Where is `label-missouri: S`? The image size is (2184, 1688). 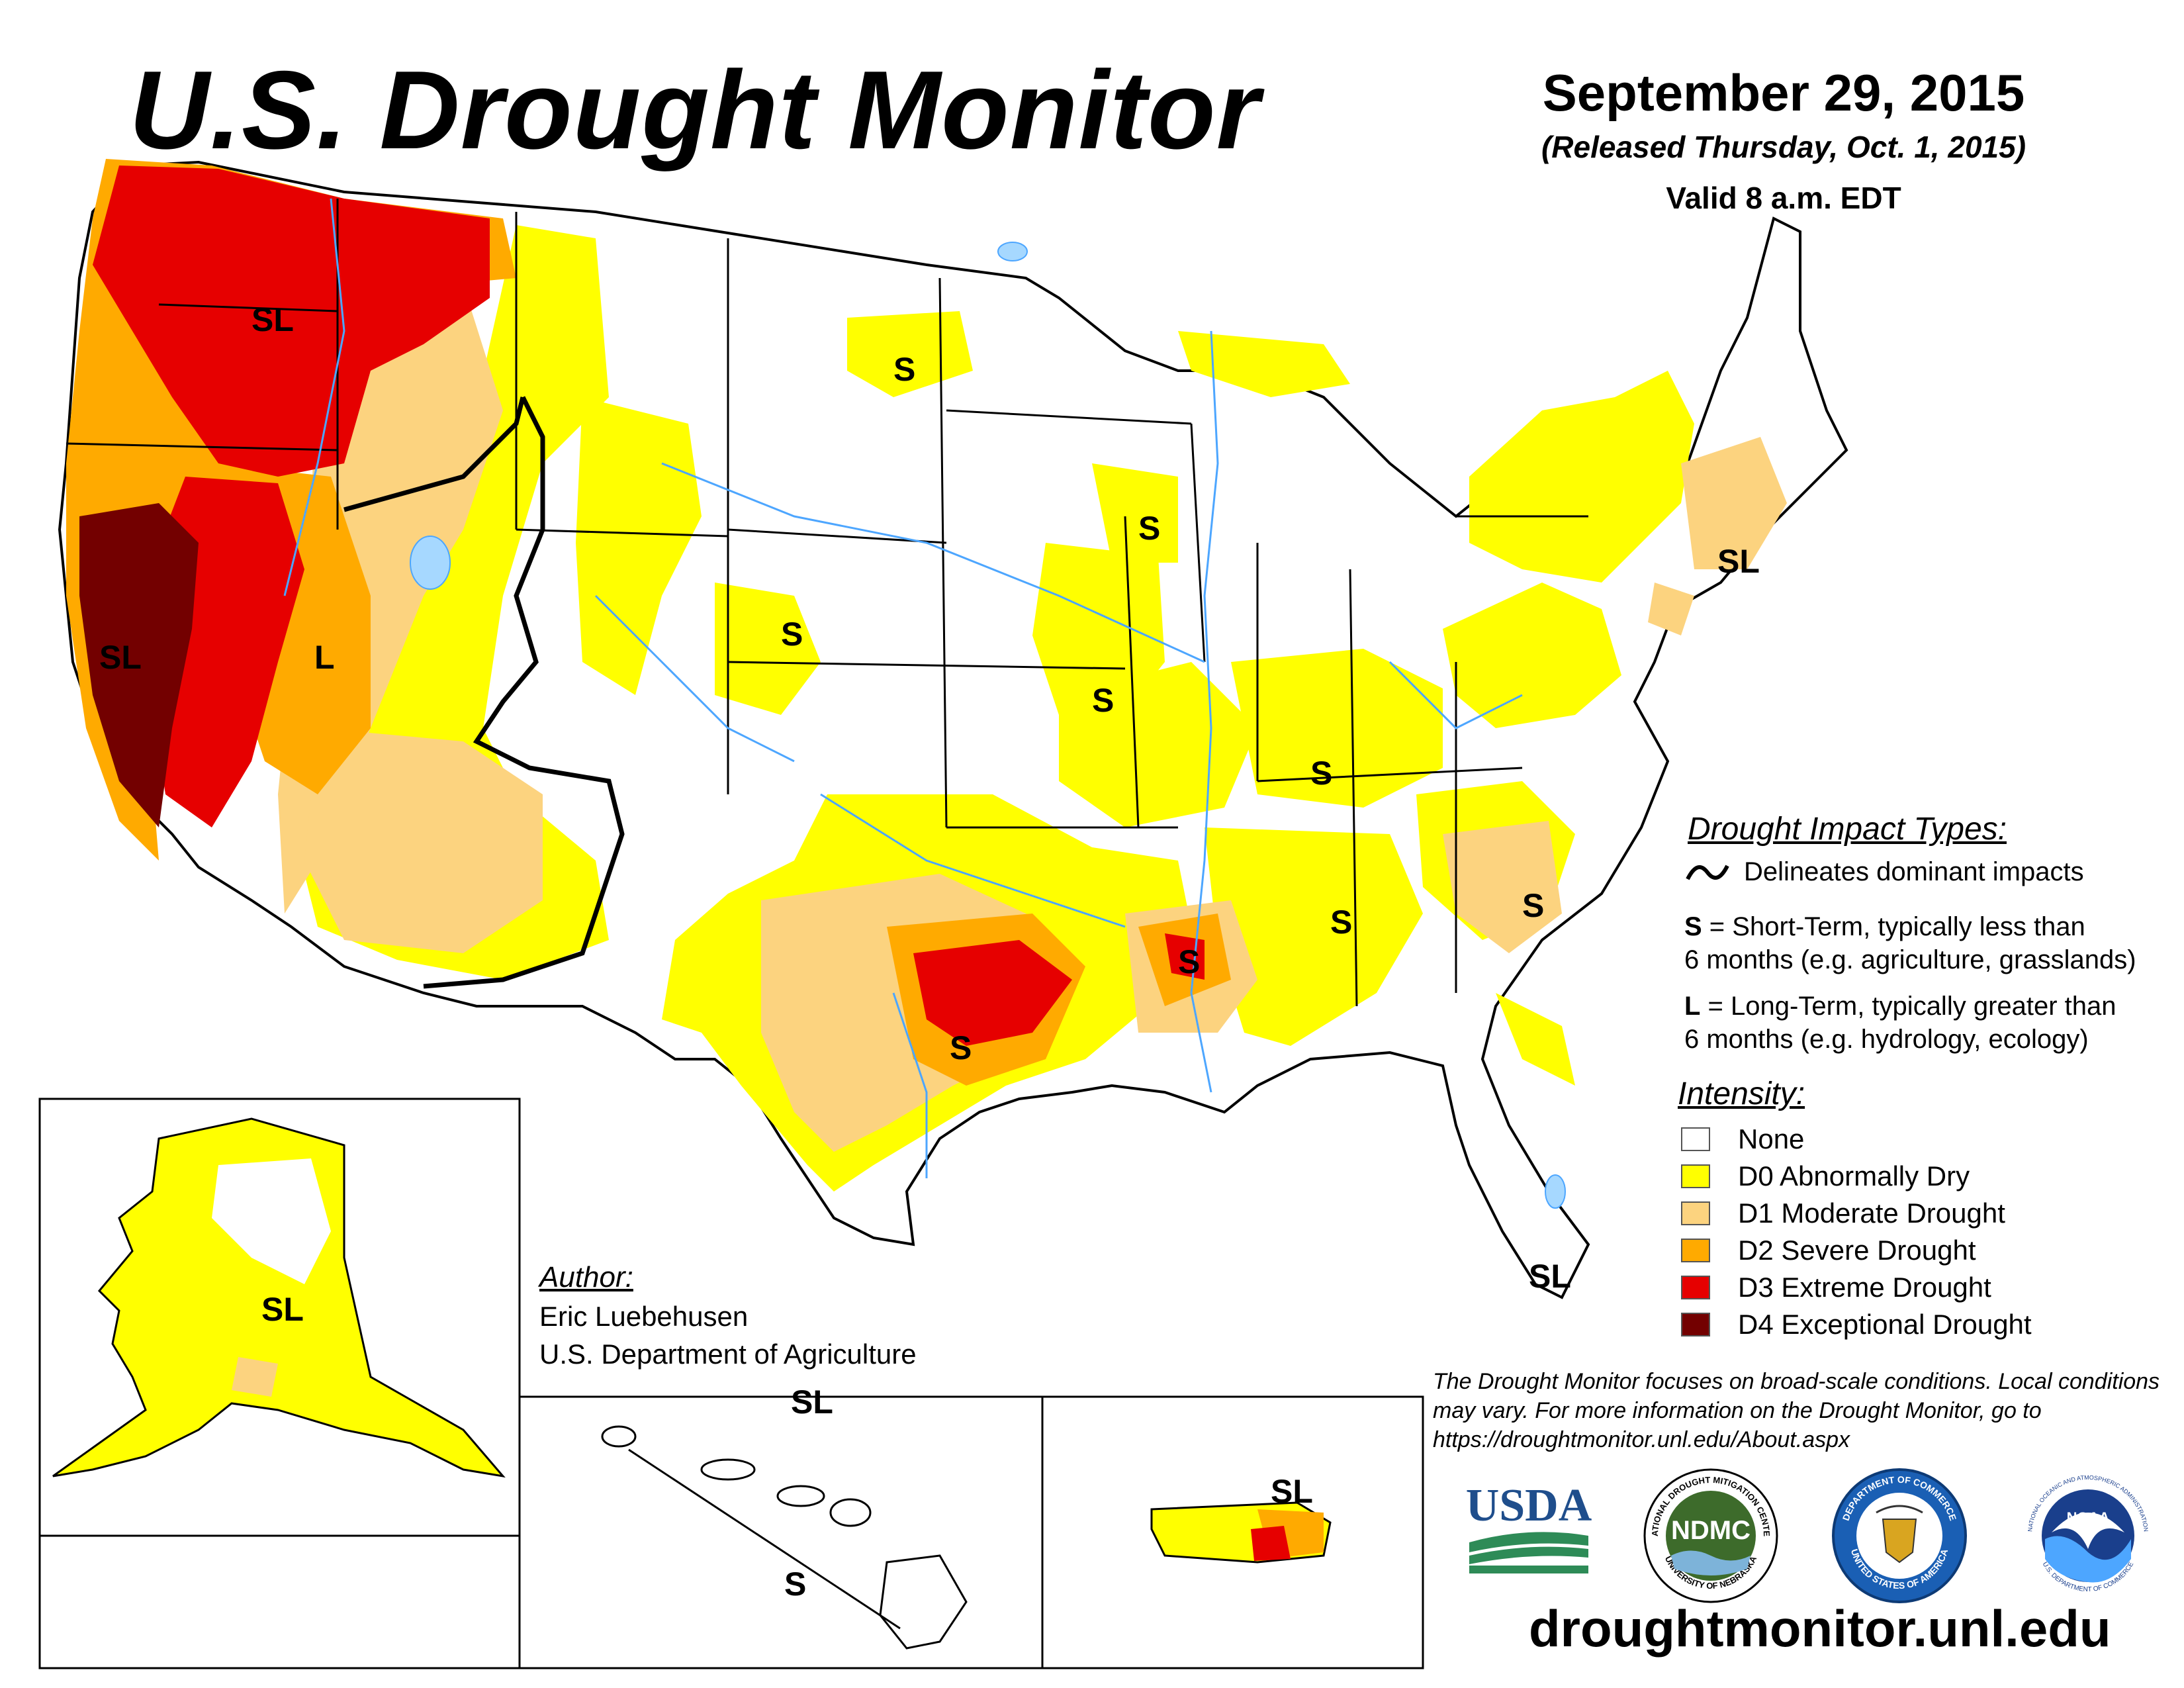 label-missouri: S is located at coordinates (1103, 700).